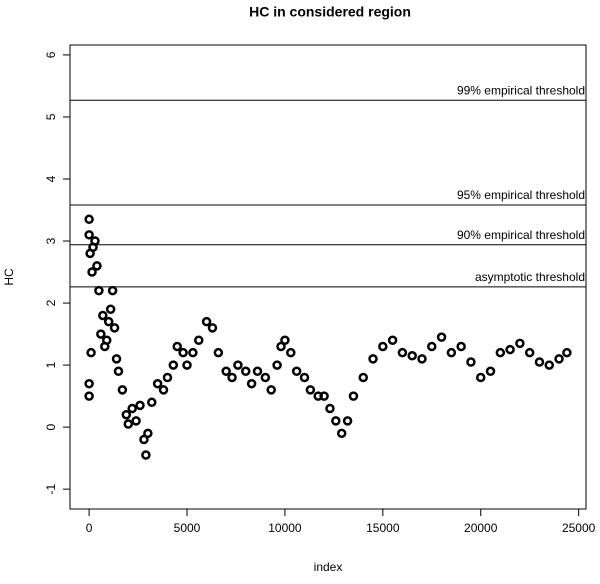 The height and width of the screenshot is (584, 600). Describe the element at coordinates (481, 528) in the screenshot. I see `x-tick-label: 20000` at that location.